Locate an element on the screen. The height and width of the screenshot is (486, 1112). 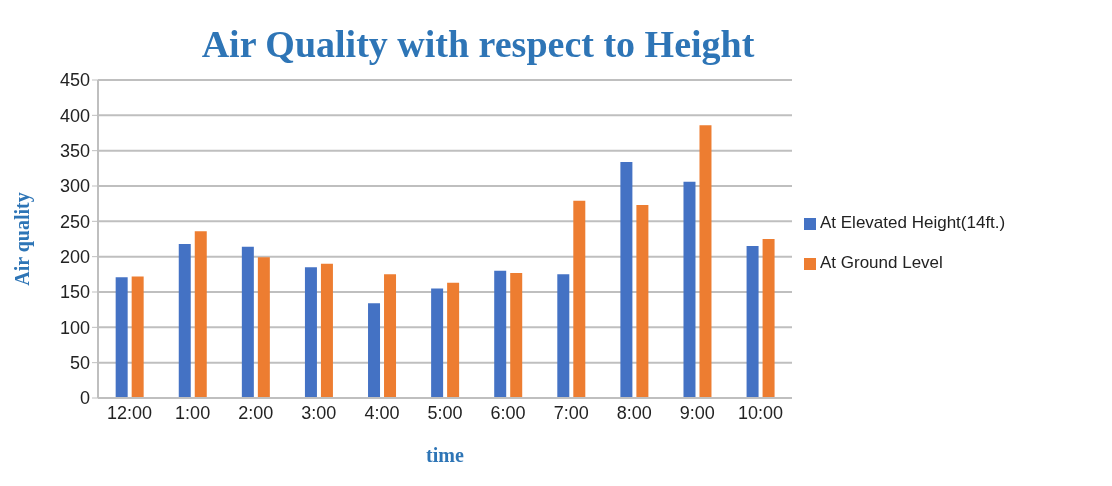
y-tick-label: 50 is located at coordinates (79, 363).